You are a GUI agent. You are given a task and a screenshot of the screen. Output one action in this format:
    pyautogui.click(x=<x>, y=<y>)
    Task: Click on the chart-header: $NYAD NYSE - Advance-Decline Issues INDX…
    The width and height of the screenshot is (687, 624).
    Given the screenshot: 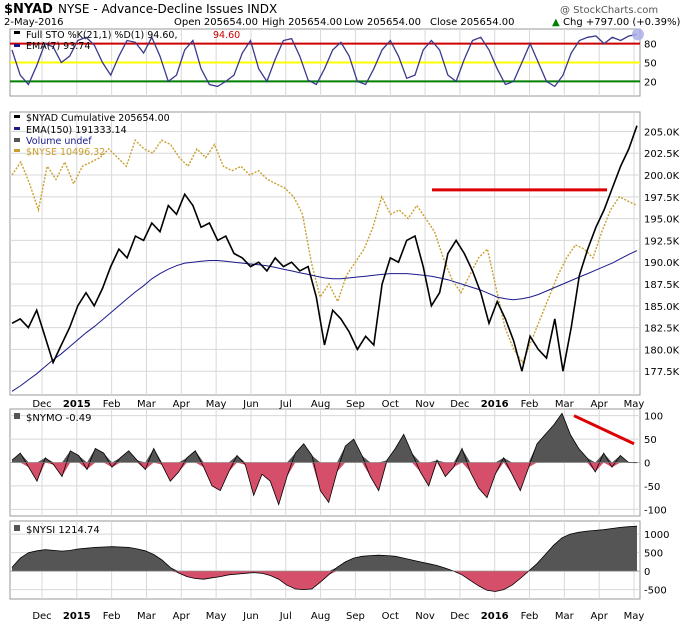 What is the action you would take?
    pyautogui.click(x=342, y=15)
    